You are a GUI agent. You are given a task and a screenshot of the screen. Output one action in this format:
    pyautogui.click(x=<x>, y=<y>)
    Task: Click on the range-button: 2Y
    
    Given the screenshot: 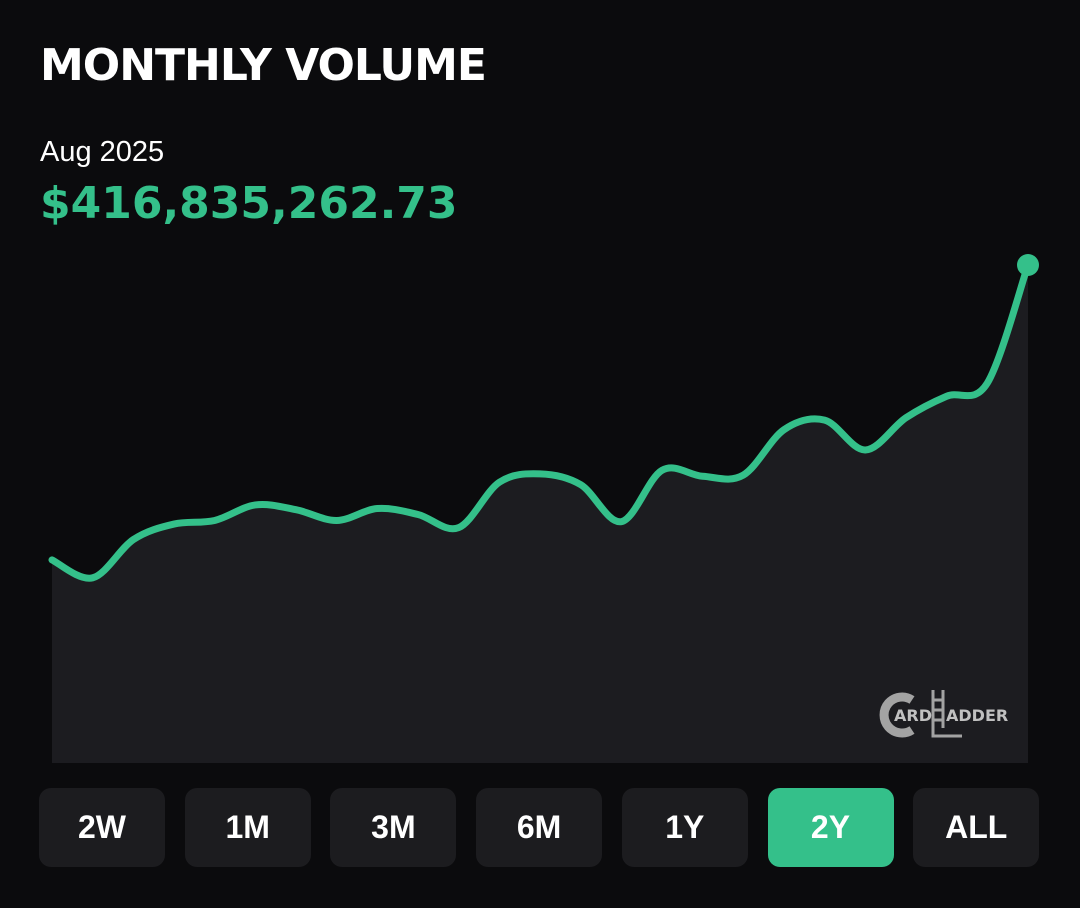 What is the action you would take?
    pyautogui.click(x=830, y=827)
    